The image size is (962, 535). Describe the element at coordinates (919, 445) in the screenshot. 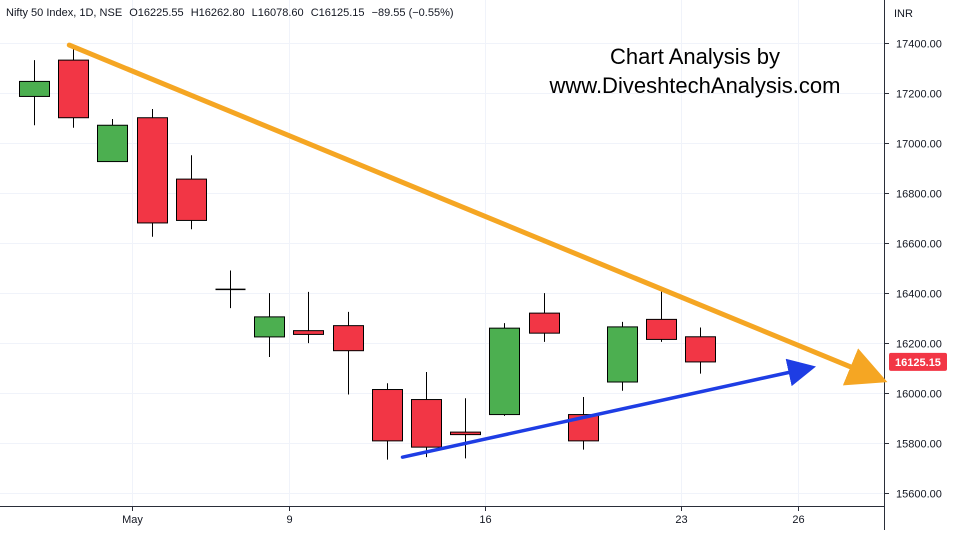

I see `price-tick-label: 15800.00` at that location.